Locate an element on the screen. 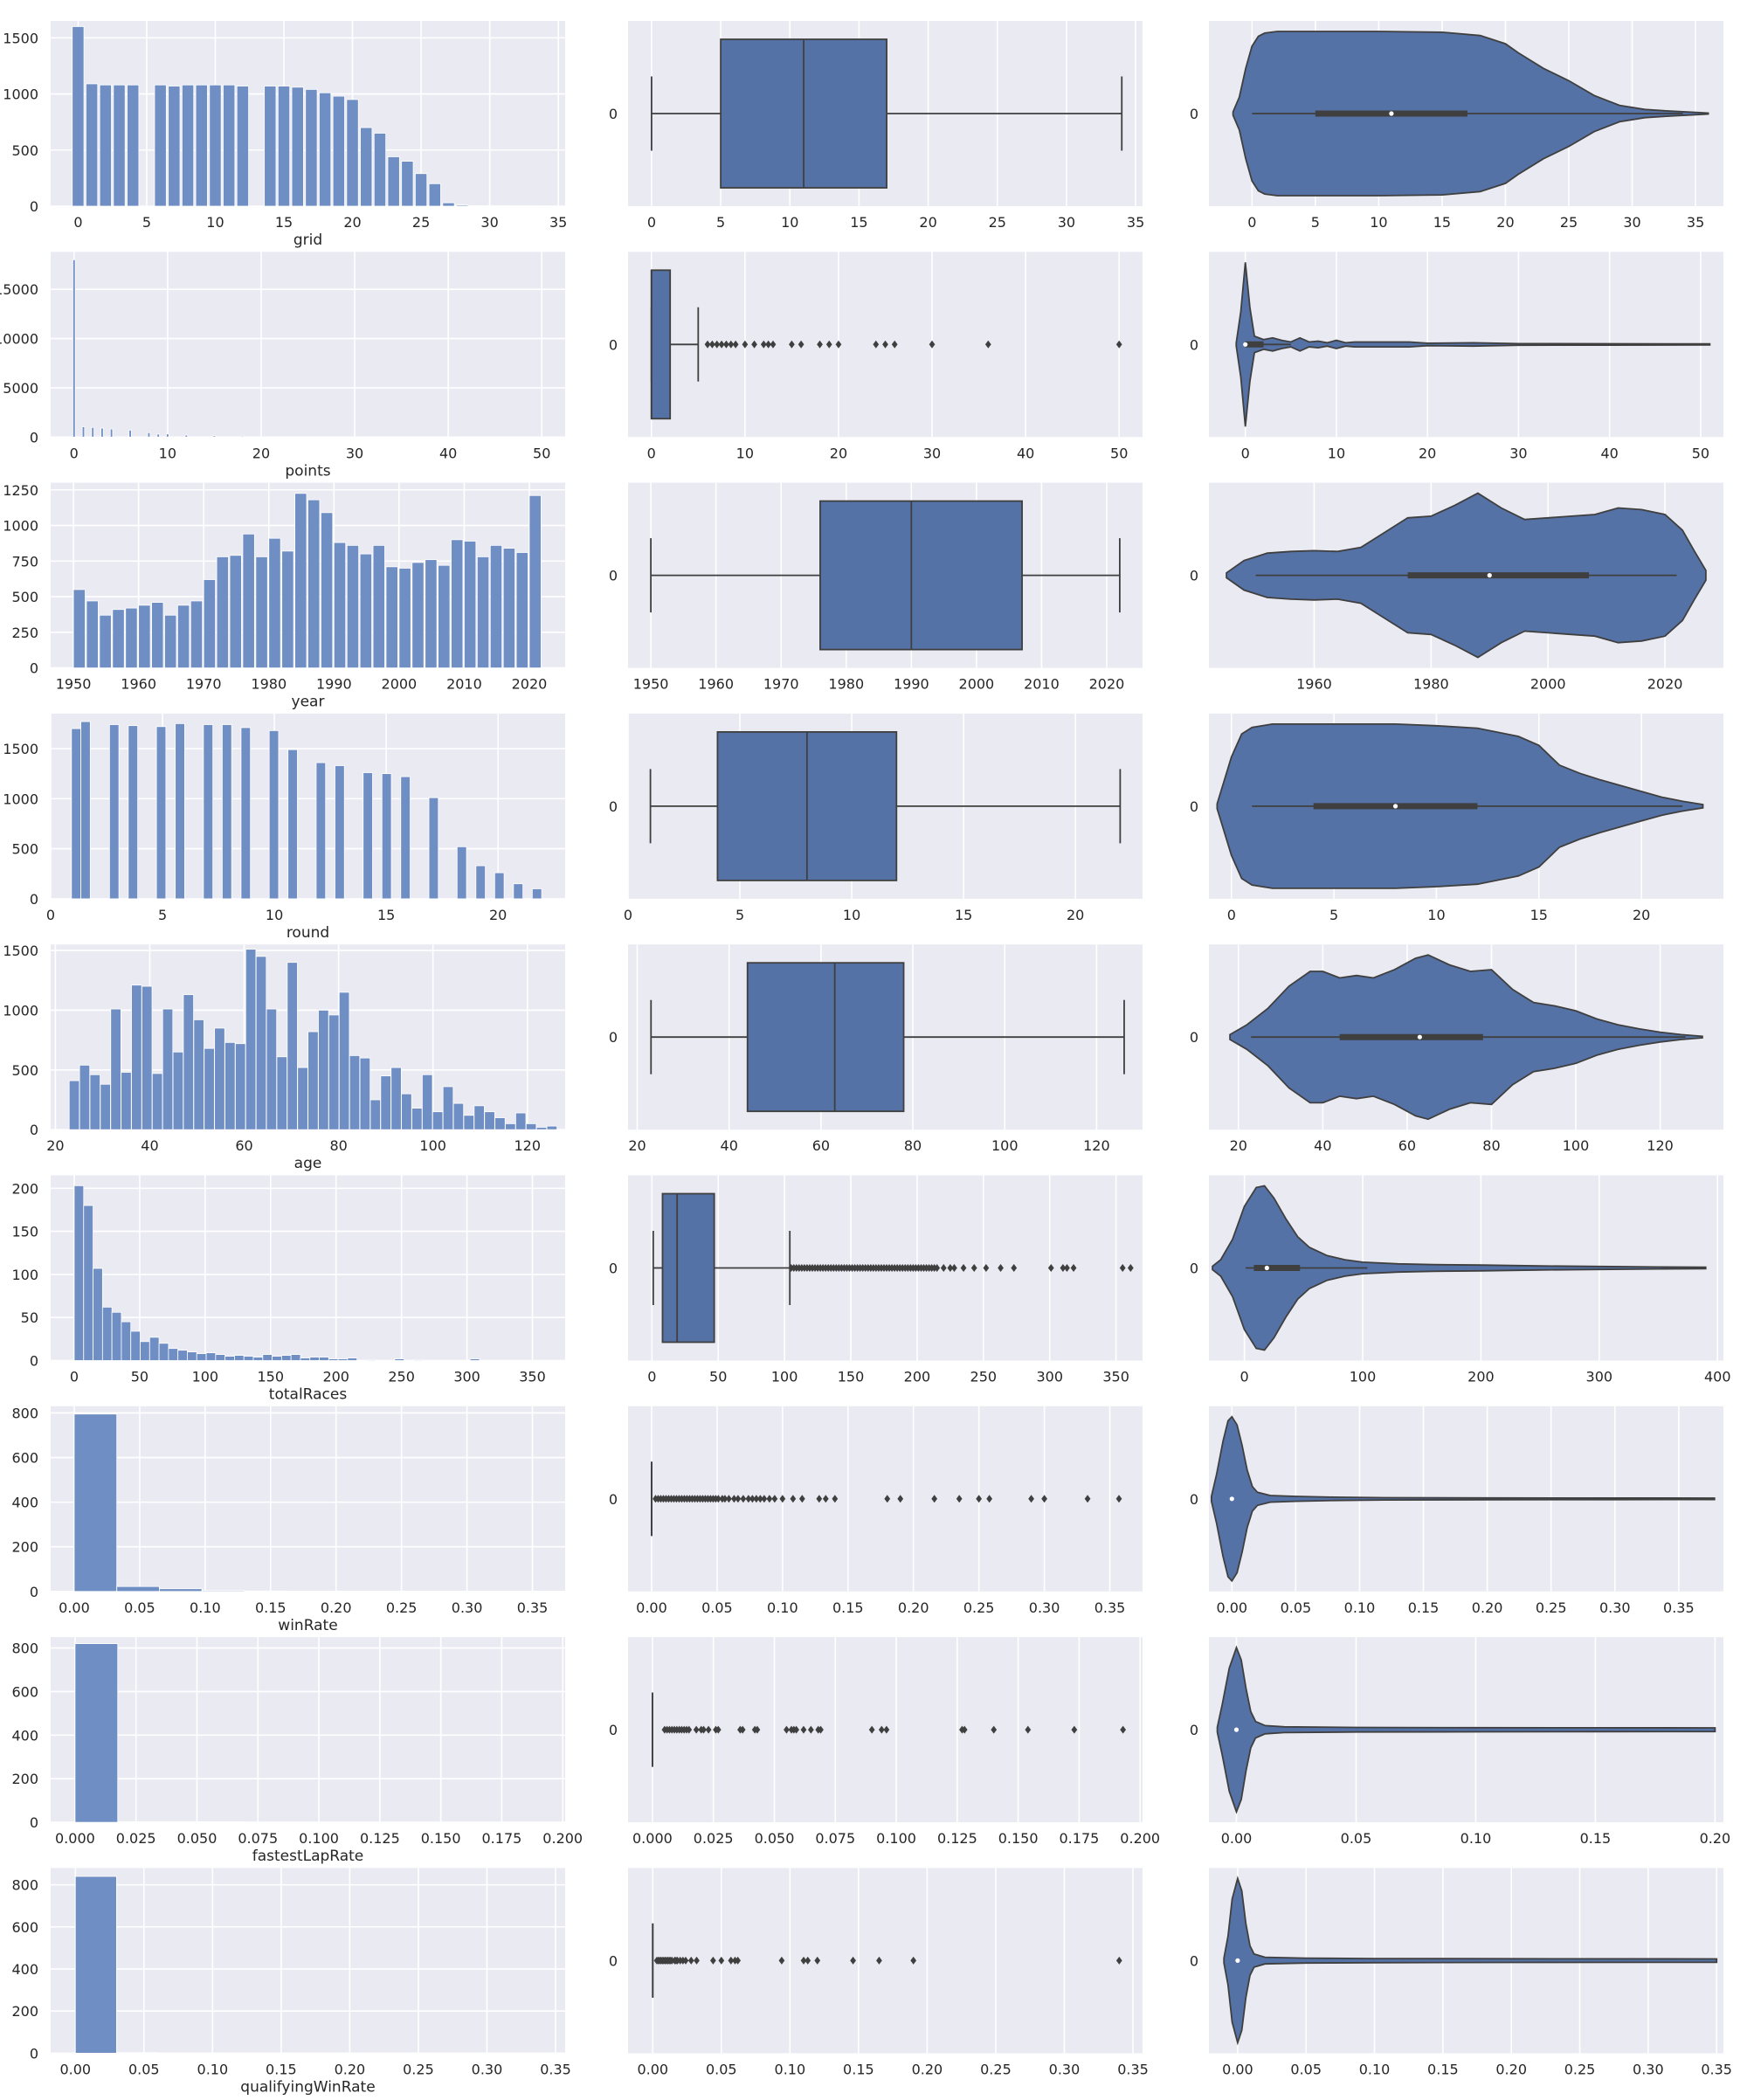 The image size is (1747, 2100). y-tick-label: 800 is located at coordinates (24, 1649).